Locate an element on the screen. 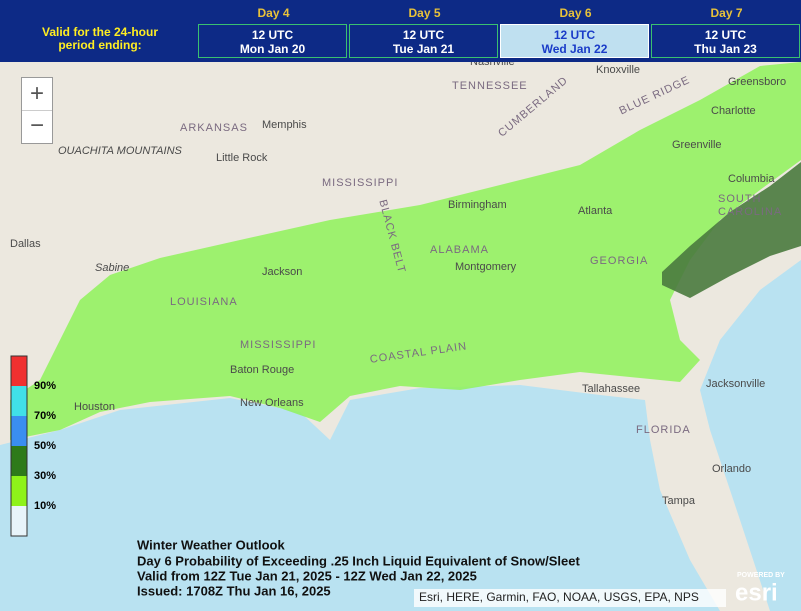  legend-border is located at coordinates (19, 446).